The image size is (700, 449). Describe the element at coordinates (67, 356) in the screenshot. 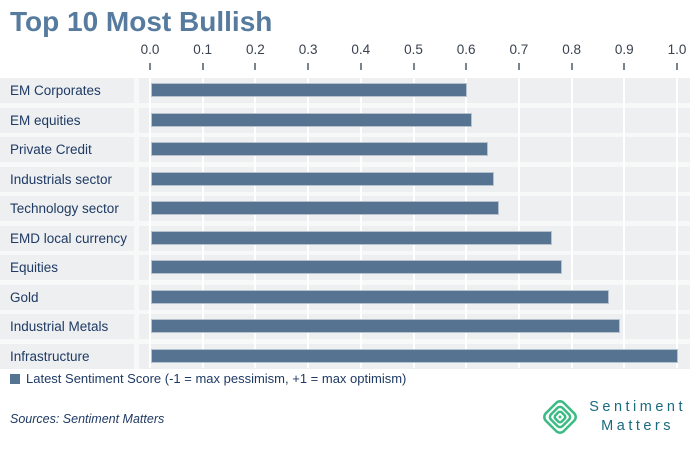

I see `category-label: Infrastructure` at that location.